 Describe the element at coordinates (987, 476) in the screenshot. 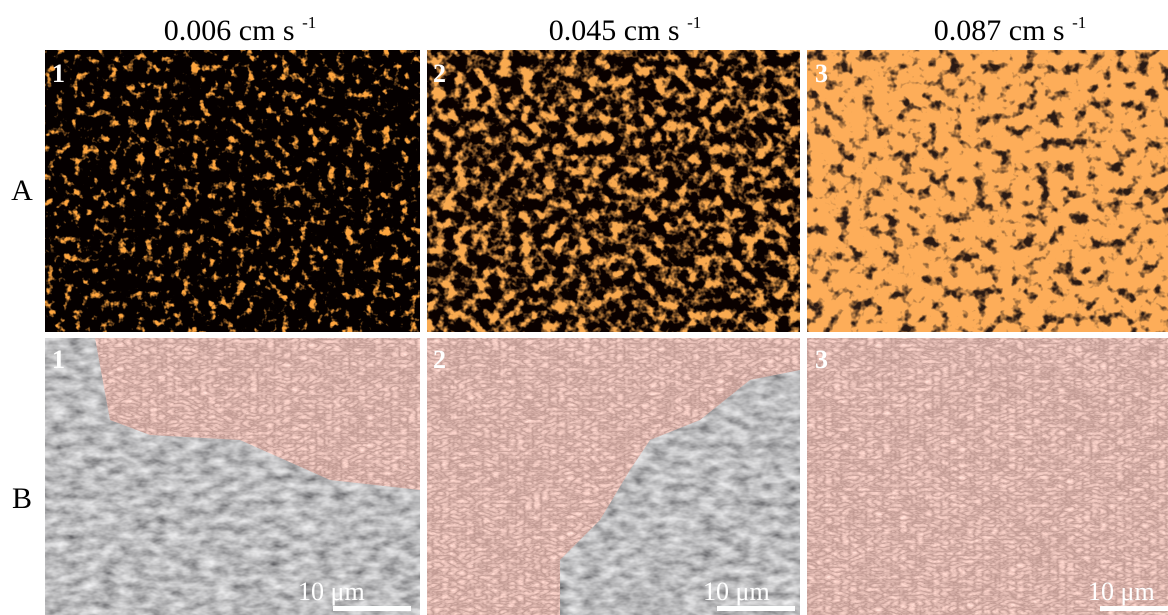

I see `panel` at that location.